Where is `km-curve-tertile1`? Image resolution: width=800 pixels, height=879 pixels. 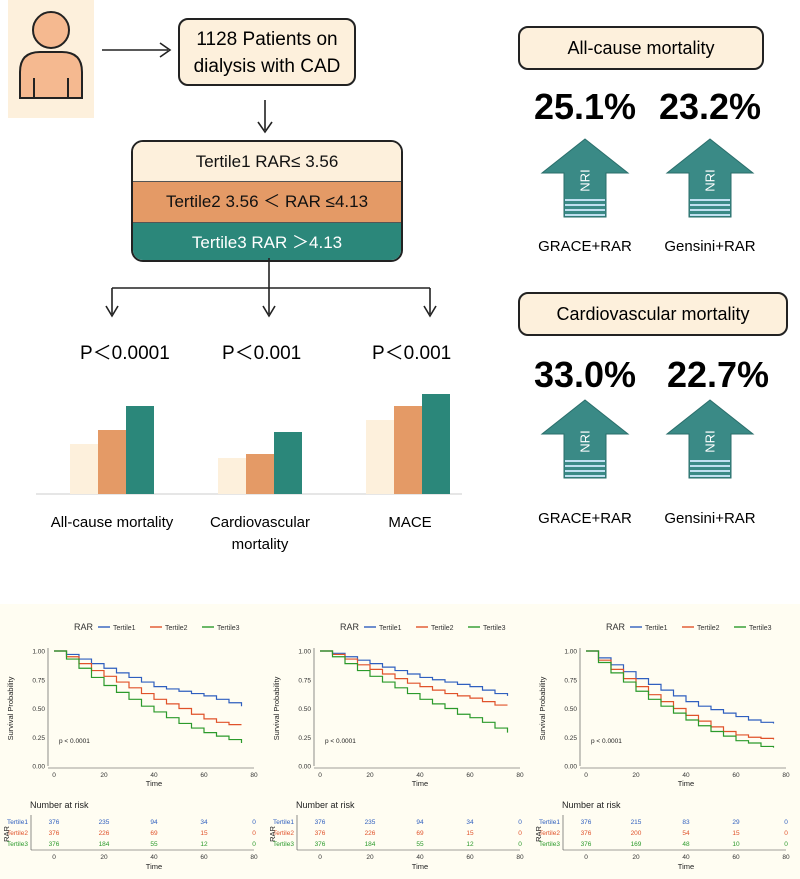
km-curve-tertile1 is located at coordinates (680, 687).